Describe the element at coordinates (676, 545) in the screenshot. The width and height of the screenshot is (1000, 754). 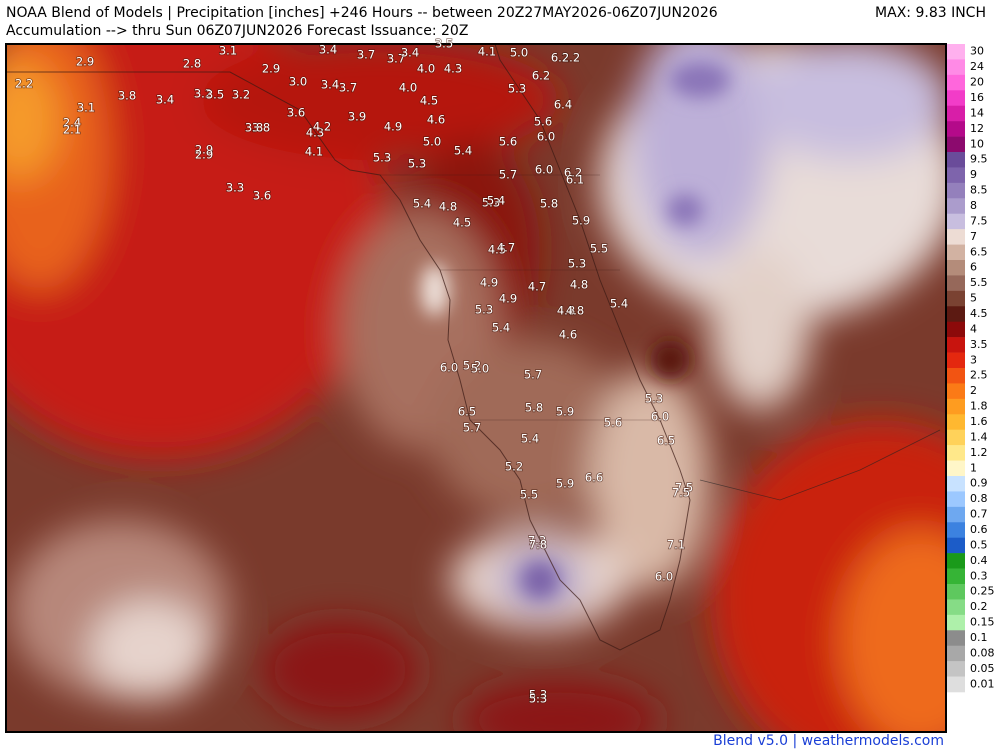
I see `station-value: 7.1` at that location.